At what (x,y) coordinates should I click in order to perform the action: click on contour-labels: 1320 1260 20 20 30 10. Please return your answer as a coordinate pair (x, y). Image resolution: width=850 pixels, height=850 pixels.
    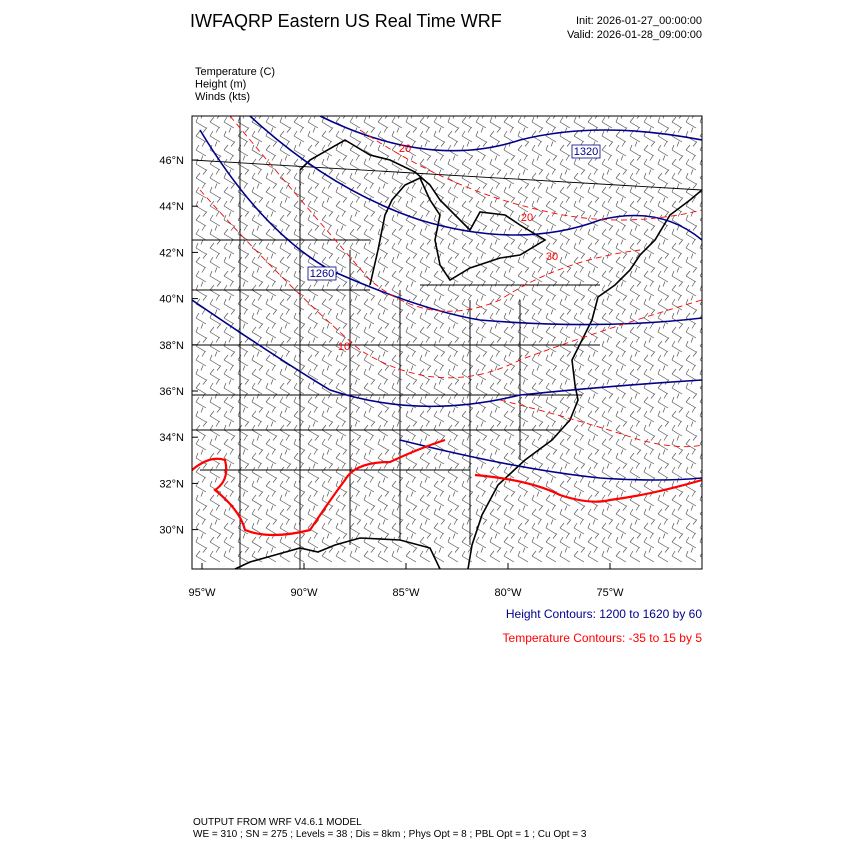
    Looking at the image, I should click on (454, 248).